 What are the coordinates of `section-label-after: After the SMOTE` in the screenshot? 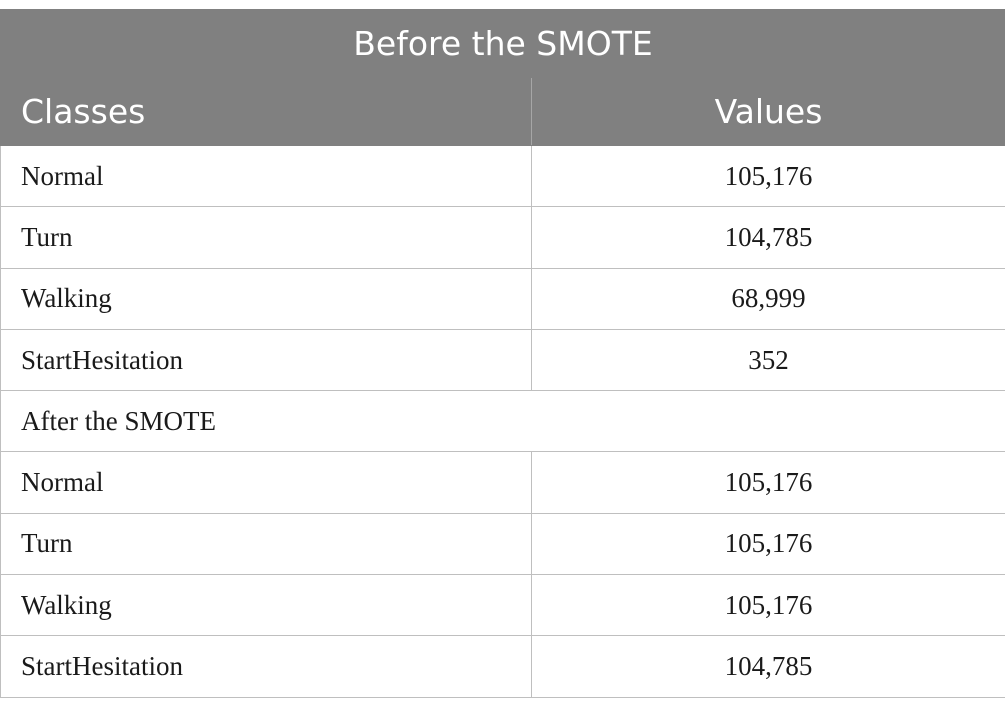 It's located at (503, 421).